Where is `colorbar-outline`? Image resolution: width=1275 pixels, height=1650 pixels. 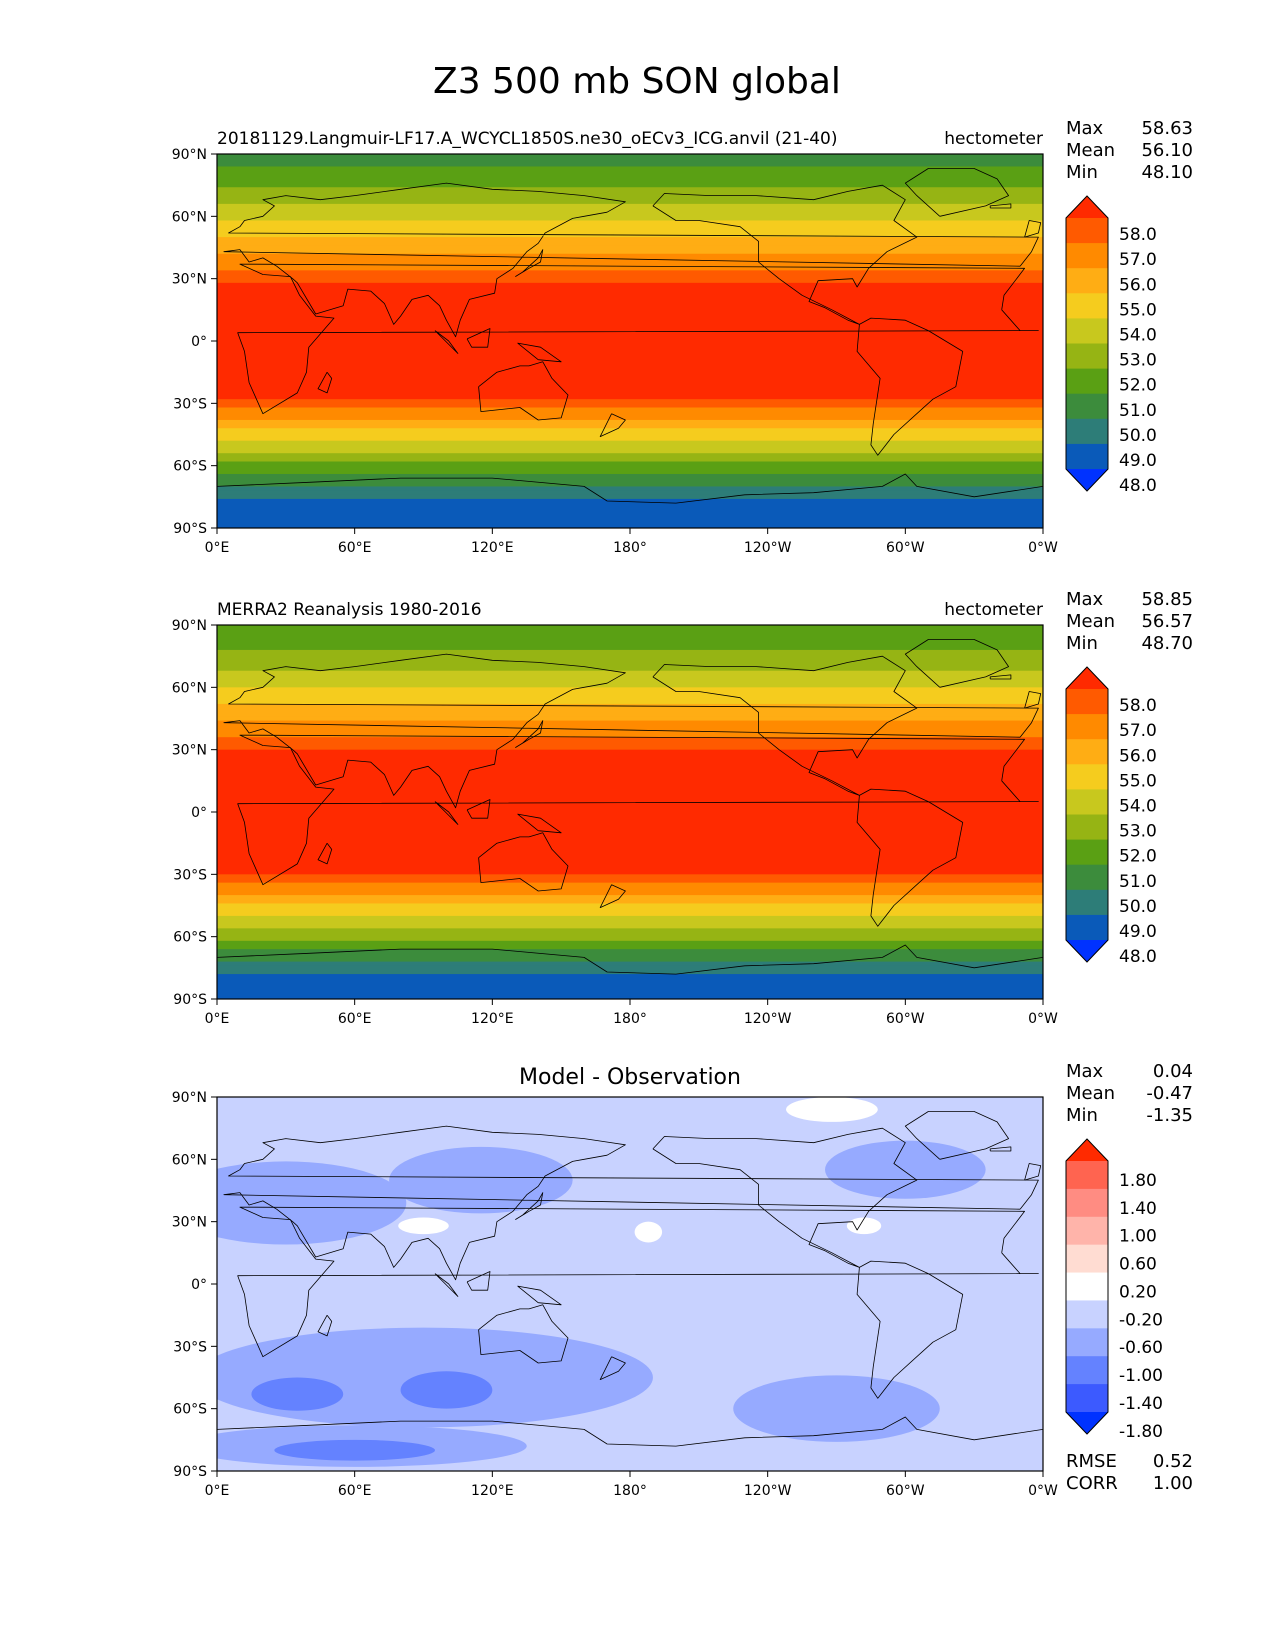 colorbar-outline is located at coordinates (1087, 1286).